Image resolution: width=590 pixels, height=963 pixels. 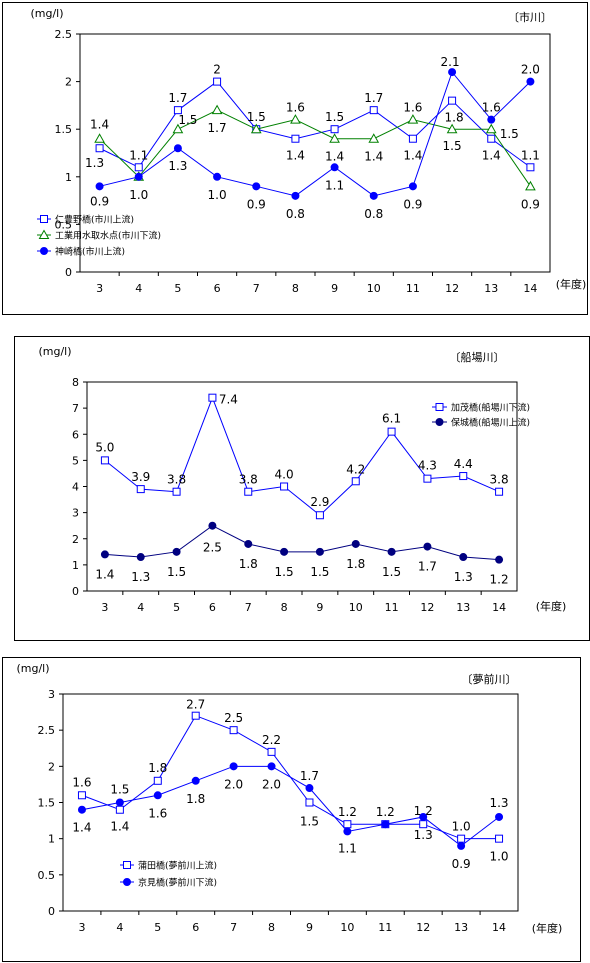 What do you see at coordinates (551, 606) in the screenshot?
I see `x-unit-label: (年度)` at bounding box center [551, 606].